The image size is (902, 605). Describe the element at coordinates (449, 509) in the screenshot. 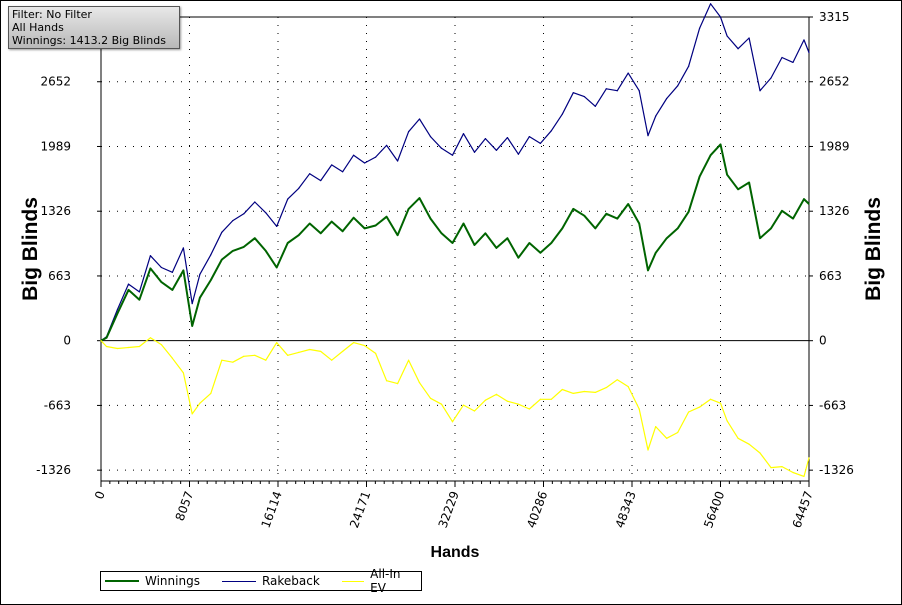

I see `x-tick-label: 32229` at that location.